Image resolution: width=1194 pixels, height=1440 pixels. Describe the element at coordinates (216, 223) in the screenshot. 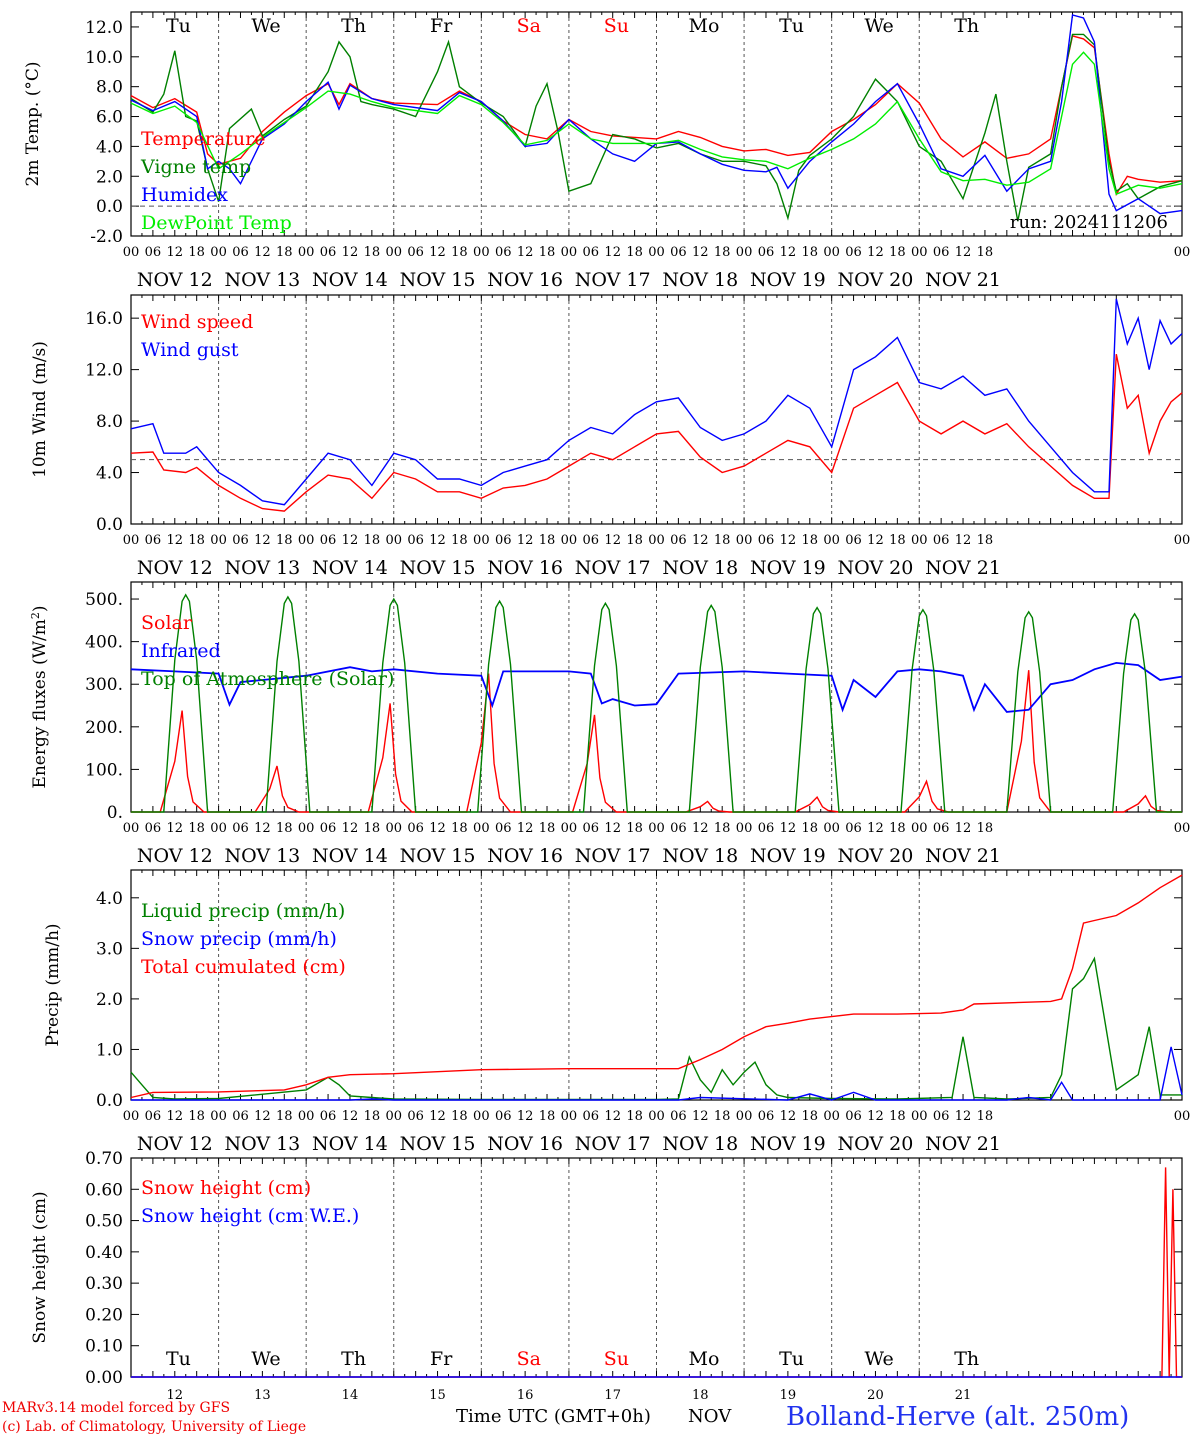

I see `legend-entry: DewPoint Temp` at that location.